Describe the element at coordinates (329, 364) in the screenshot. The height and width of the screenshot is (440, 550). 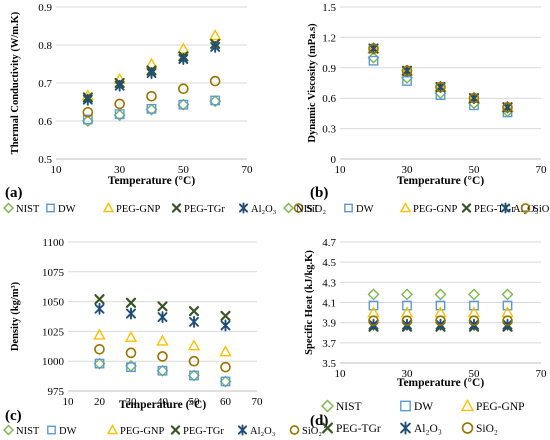
I see `y-tick-label: 3.5` at that location.